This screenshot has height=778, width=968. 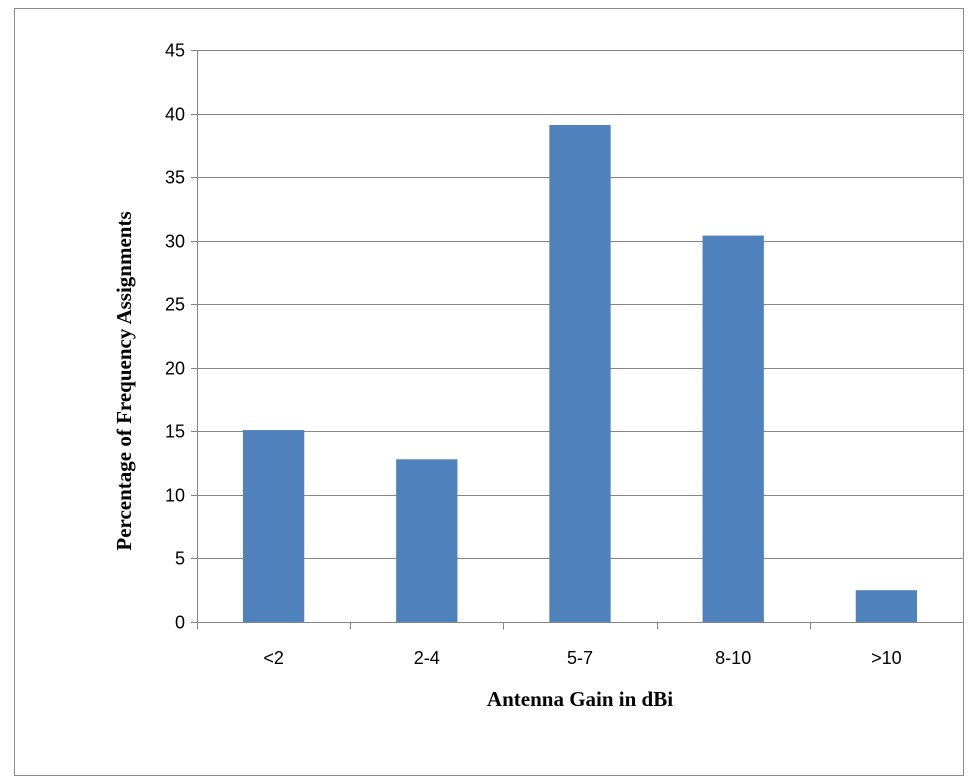 I want to click on x-tick-label: 5-7, so click(x=580, y=658).